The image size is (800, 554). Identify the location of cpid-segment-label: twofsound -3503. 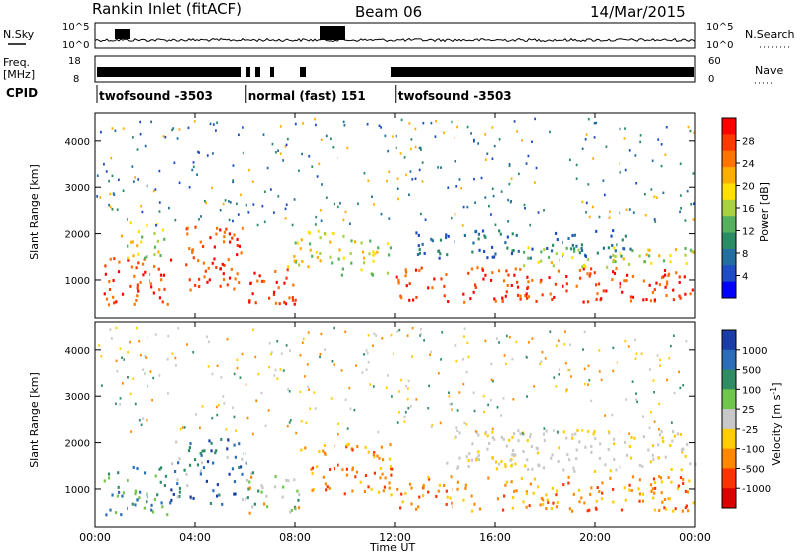
(455, 96).